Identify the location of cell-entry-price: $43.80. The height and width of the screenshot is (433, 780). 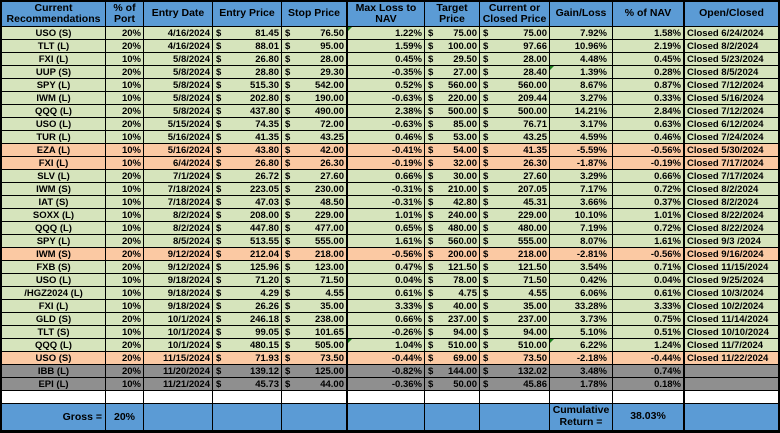
(247, 150).